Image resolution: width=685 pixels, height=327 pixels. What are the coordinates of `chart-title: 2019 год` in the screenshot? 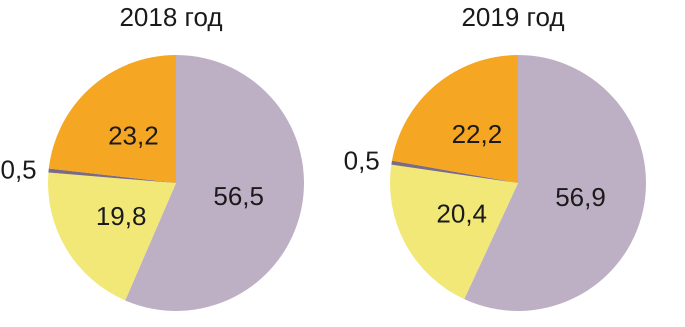 It's located at (513, 17).